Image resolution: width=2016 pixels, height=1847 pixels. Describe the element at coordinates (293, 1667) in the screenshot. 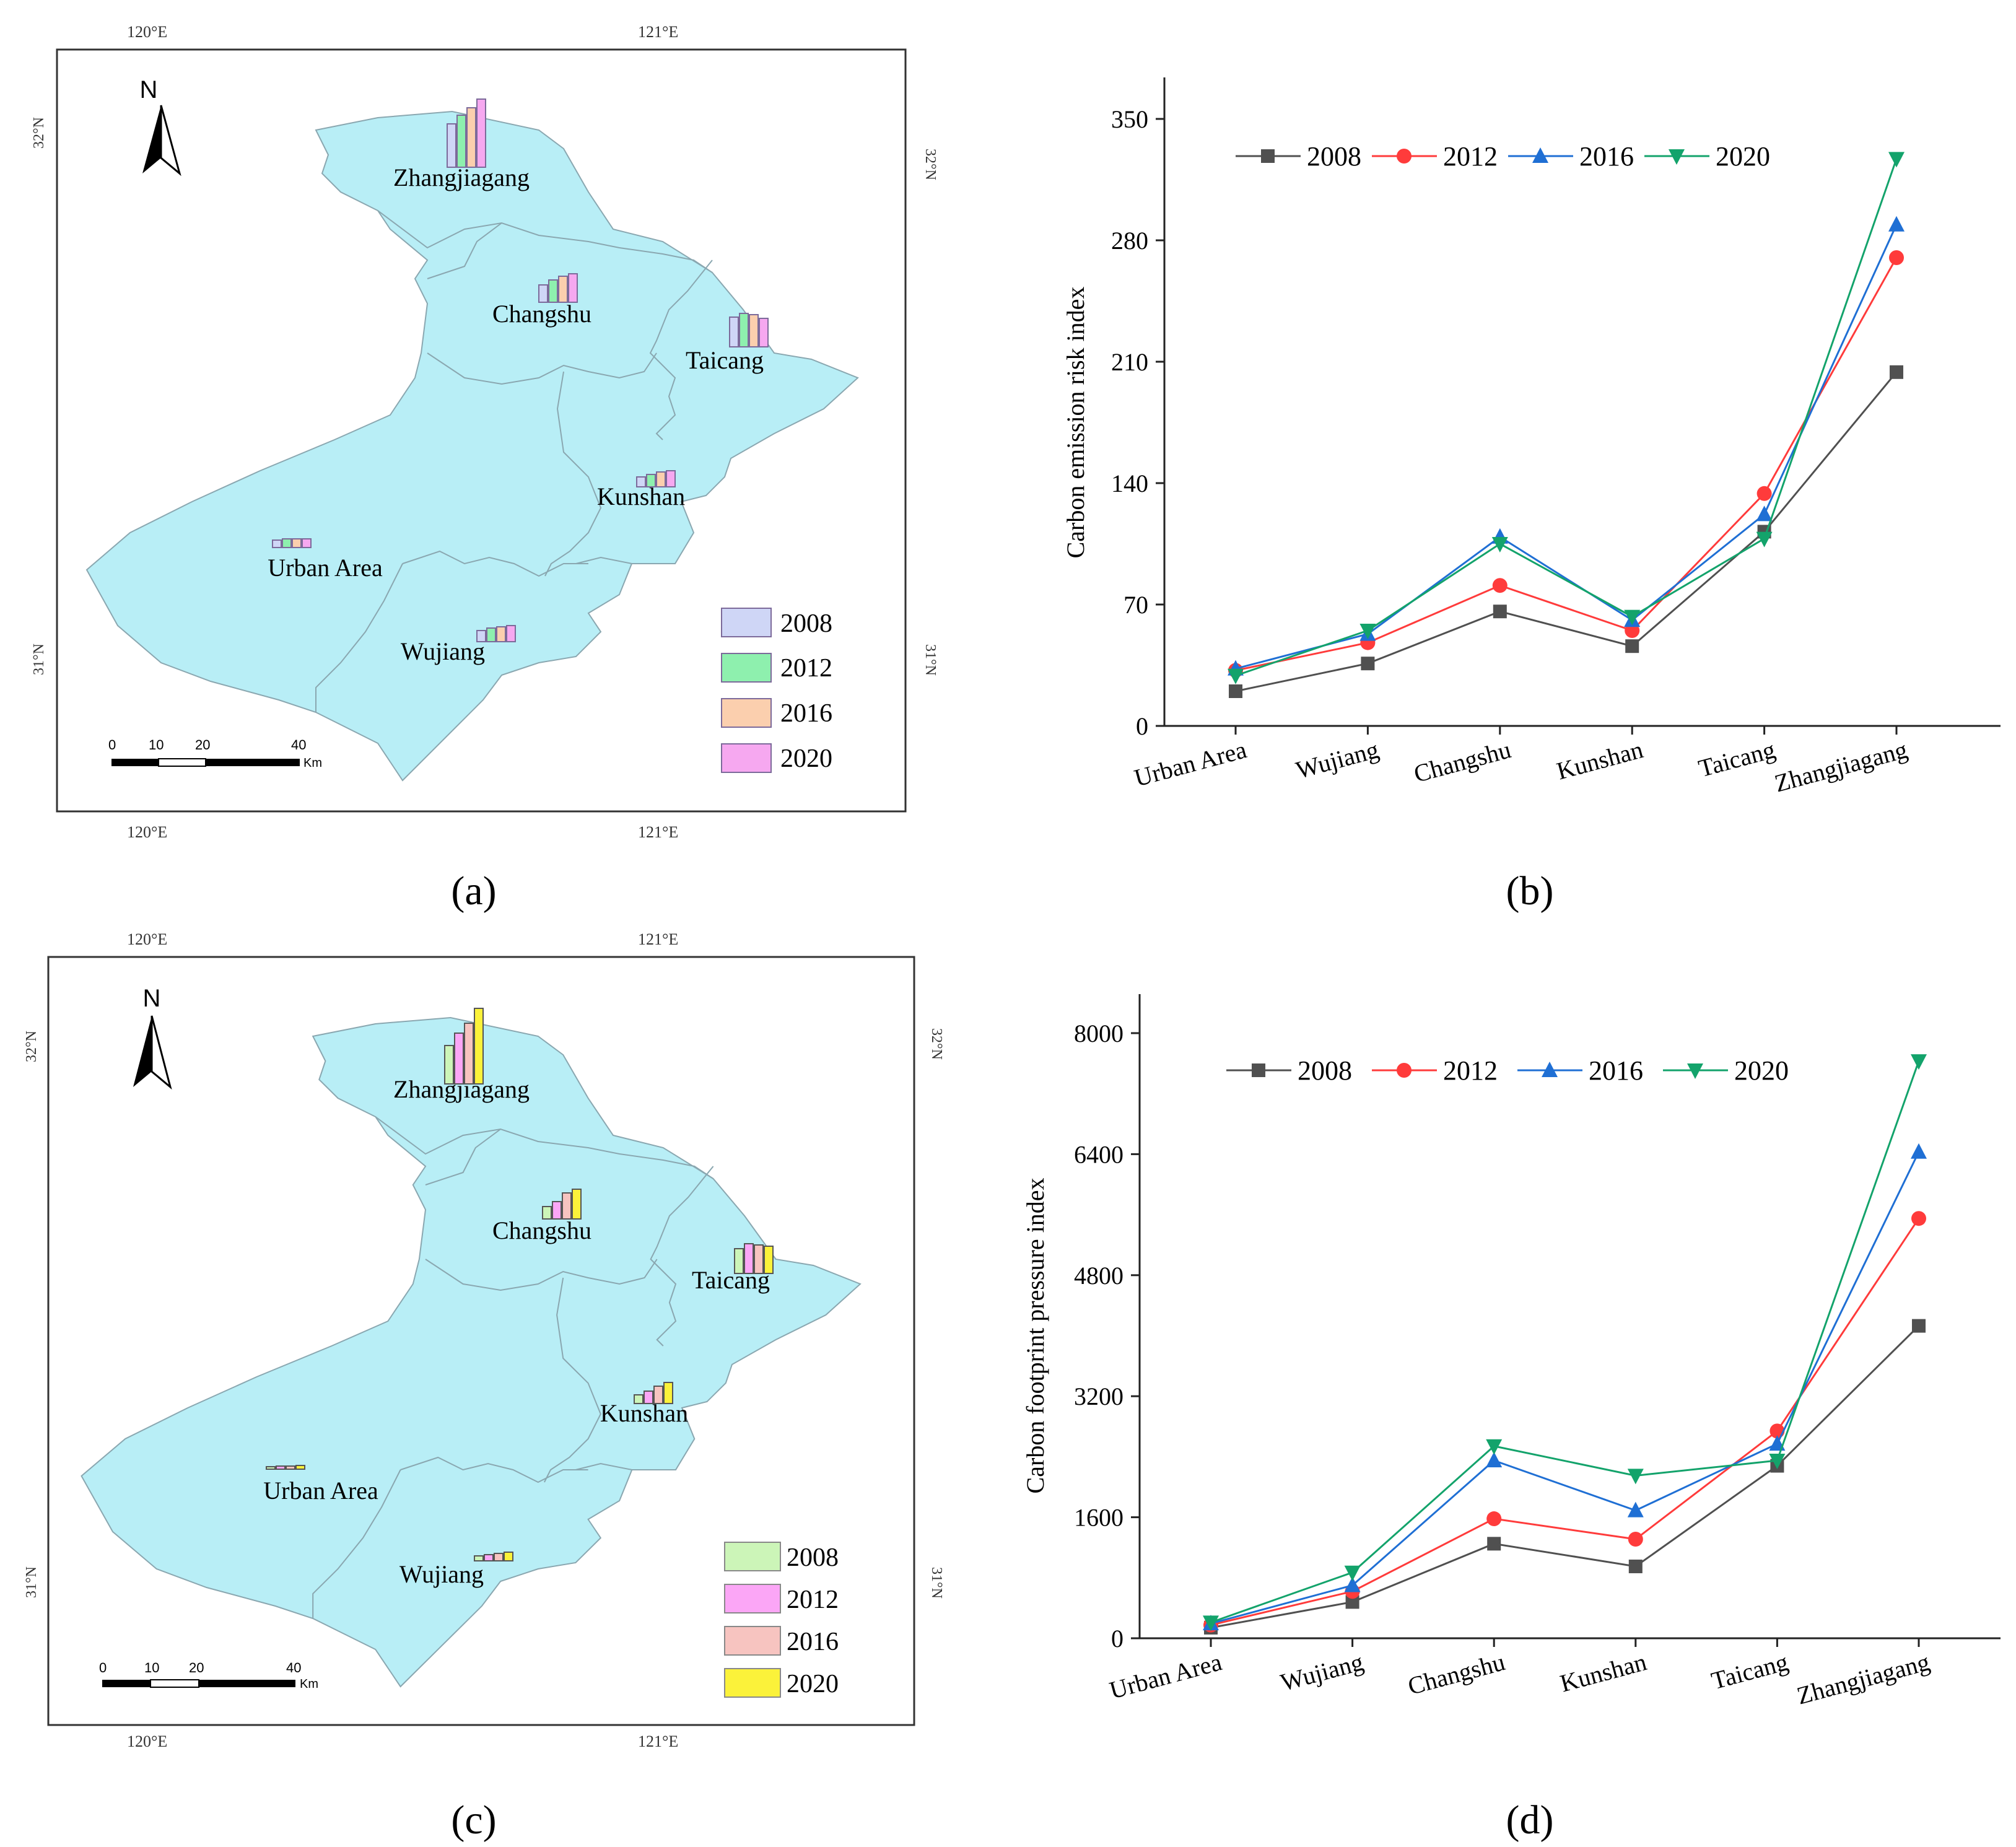

I see `svg-text: 40` at that location.